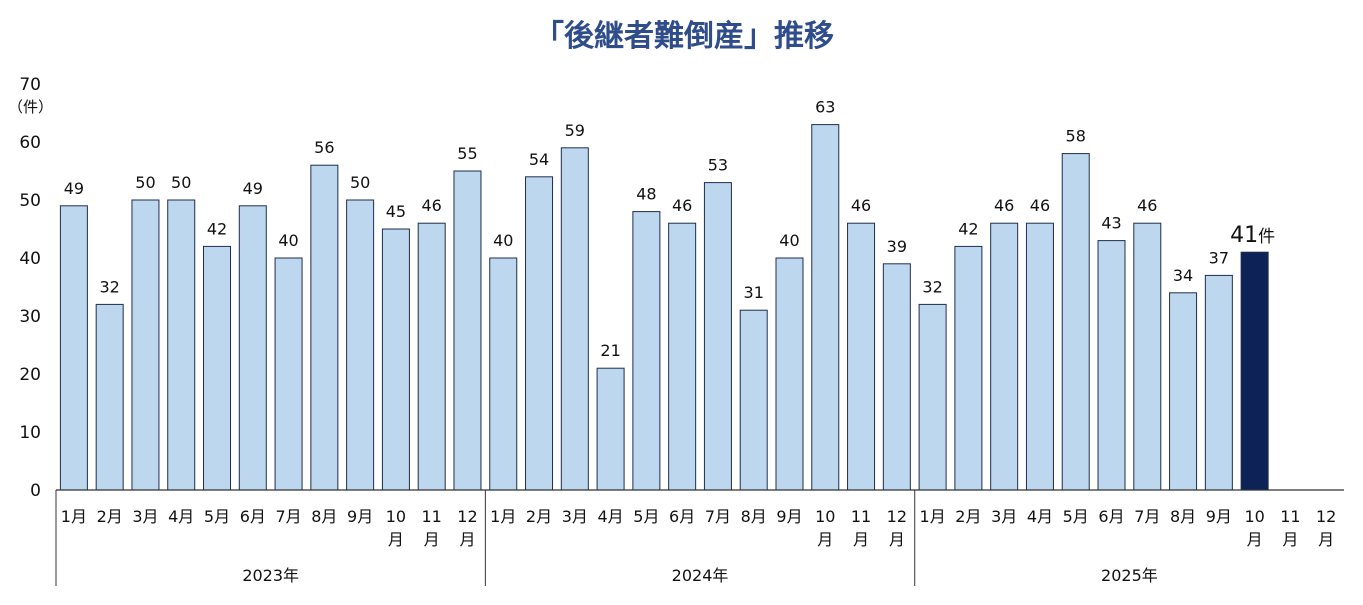 This screenshot has width=1363, height=605. What do you see at coordinates (684, 36) in the screenshot?
I see `chart-title: 「後継者難倒産」推移` at bounding box center [684, 36].